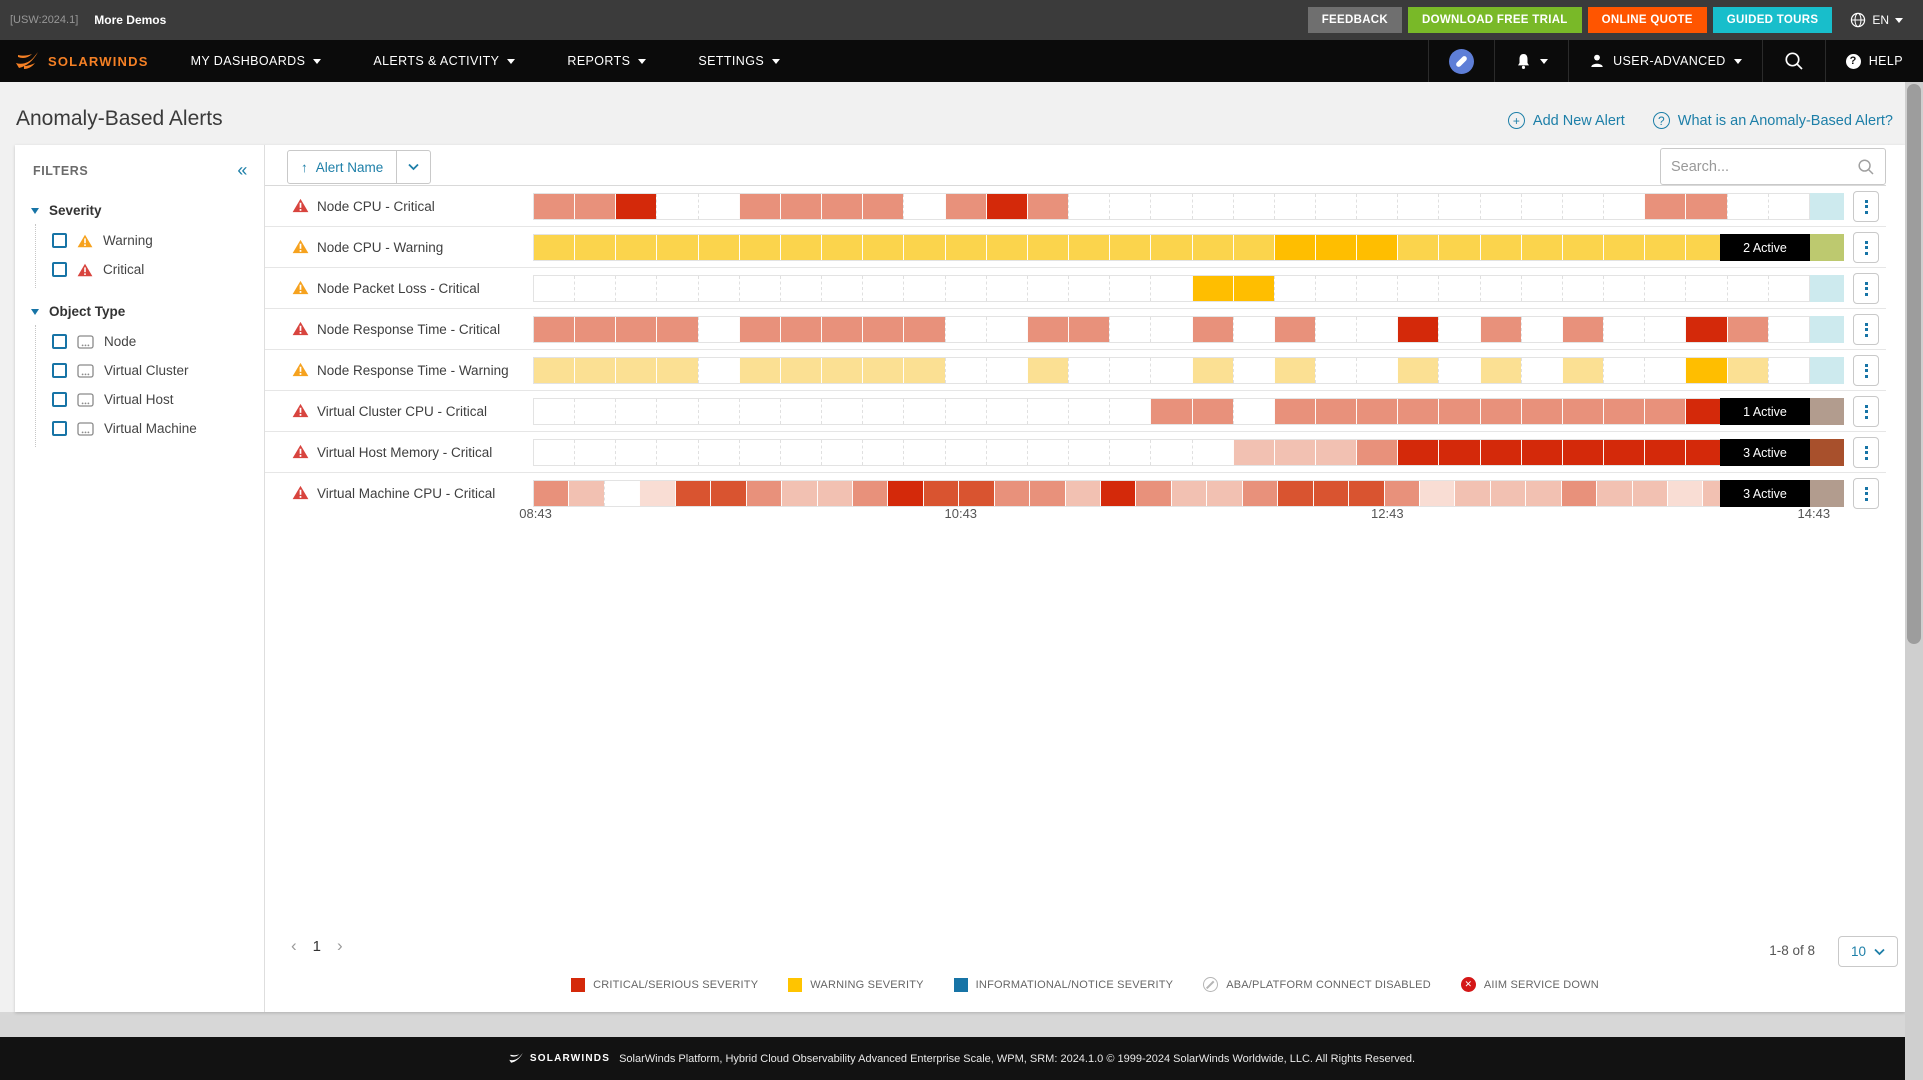  I want to click on critical-triangle-icon, so click(300, 451).